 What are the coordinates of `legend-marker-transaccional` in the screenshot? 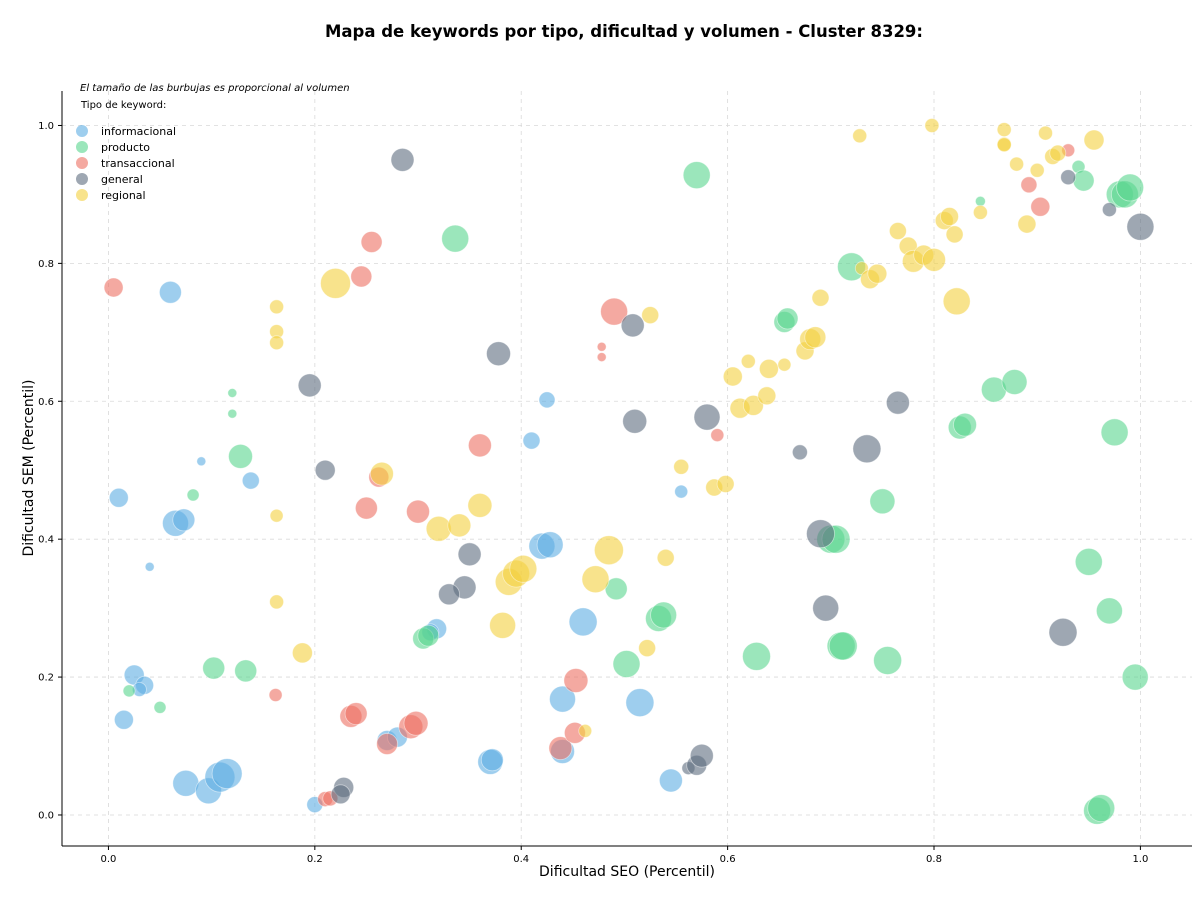 It's located at (82, 163).